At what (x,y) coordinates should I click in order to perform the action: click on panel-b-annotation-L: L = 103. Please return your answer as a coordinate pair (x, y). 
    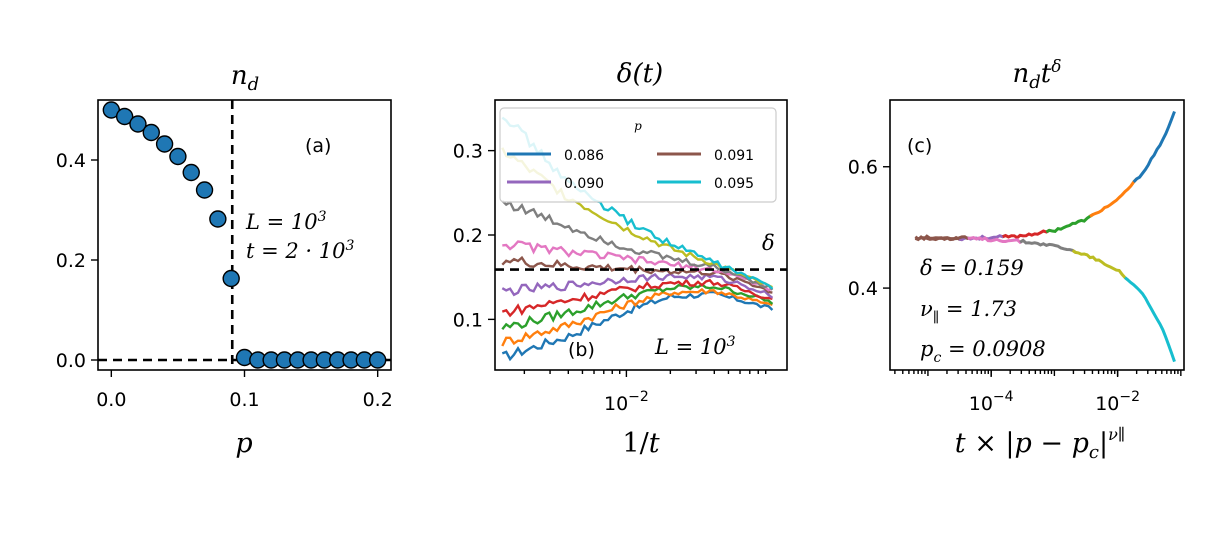
    Looking at the image, I should click on (695, 346).